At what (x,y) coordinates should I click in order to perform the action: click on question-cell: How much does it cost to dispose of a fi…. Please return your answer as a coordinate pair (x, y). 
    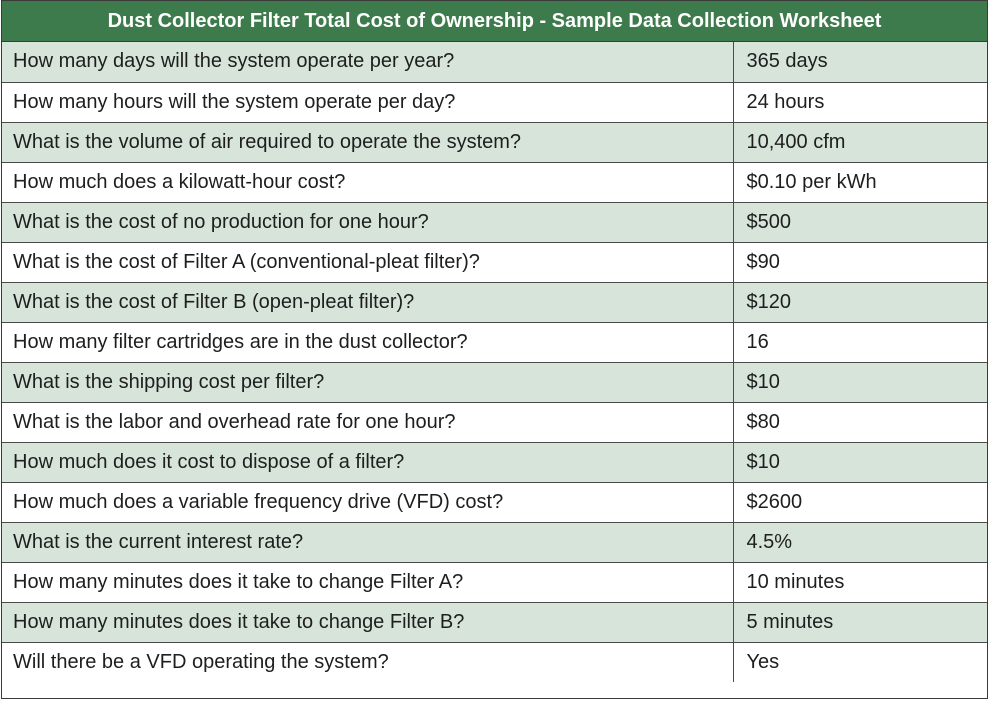
    Looking at the image, I should click on (368, 461).